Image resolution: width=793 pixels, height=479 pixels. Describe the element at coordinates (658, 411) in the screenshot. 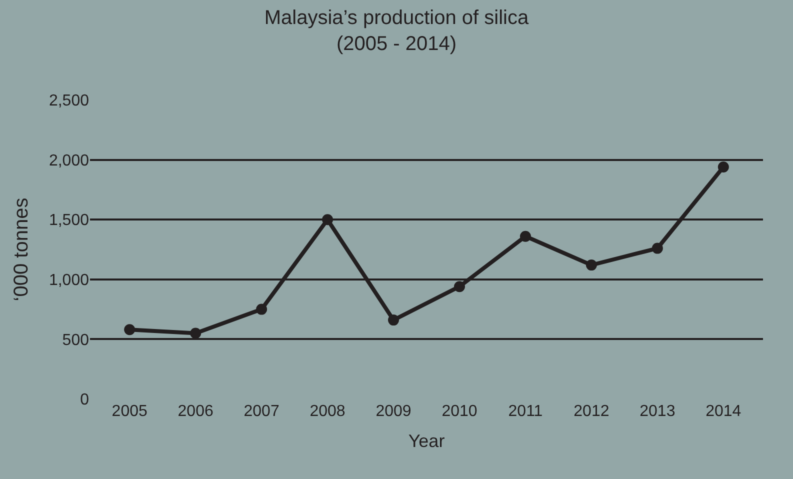

I see `x-tick-label: 2013` at that location.